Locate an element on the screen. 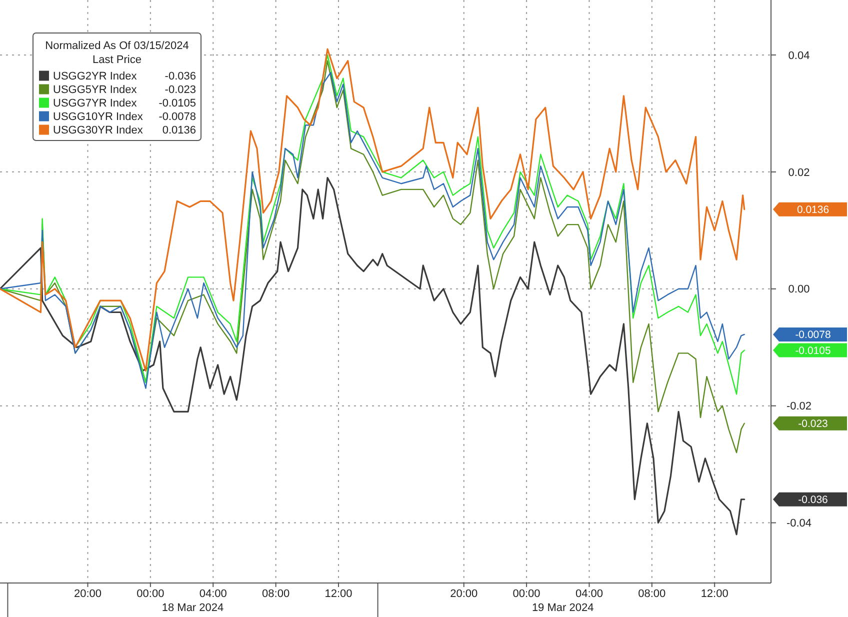  y-tick-label: 0.00 is located at coordinates (799, 290).